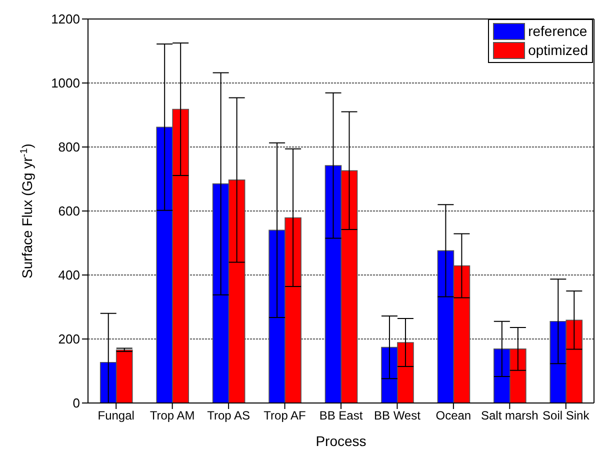 This screenshot has height=466, width=609. Describe the element at coordinates (69, 211) in the screenshot. I see `y-tick-label: 600` at that location.